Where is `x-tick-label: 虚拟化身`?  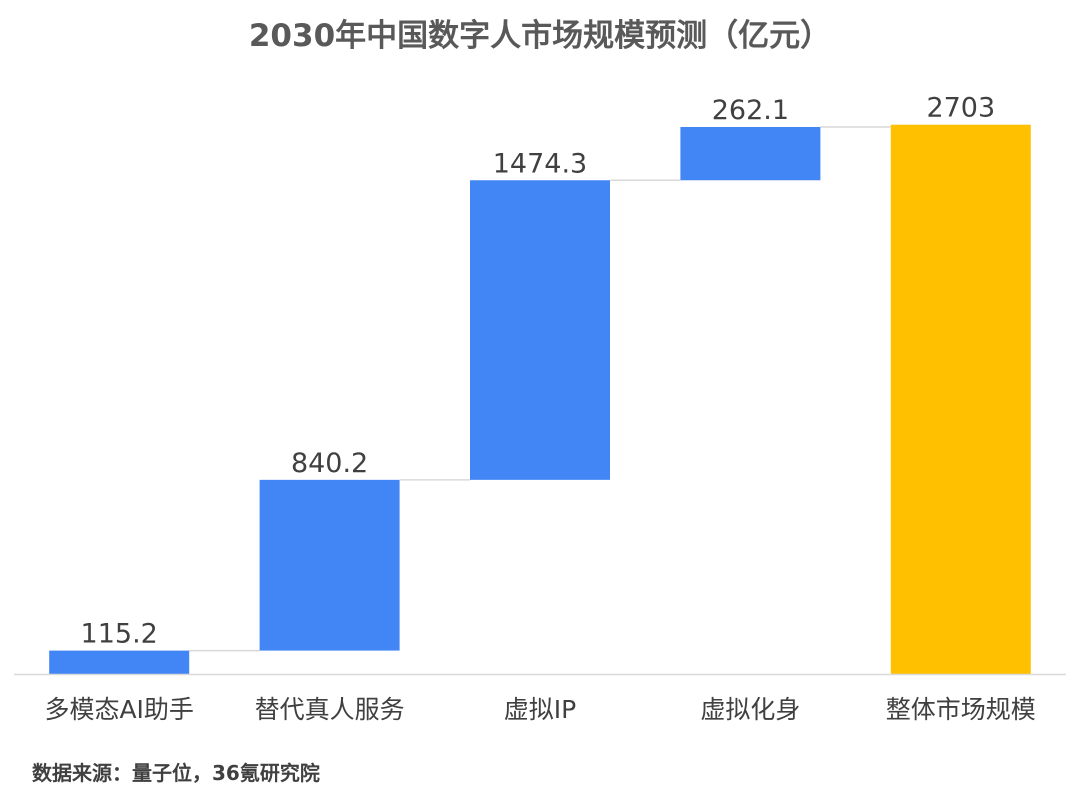 x-tick-label: 虚拟化身 is located at coordinates (750, 709).